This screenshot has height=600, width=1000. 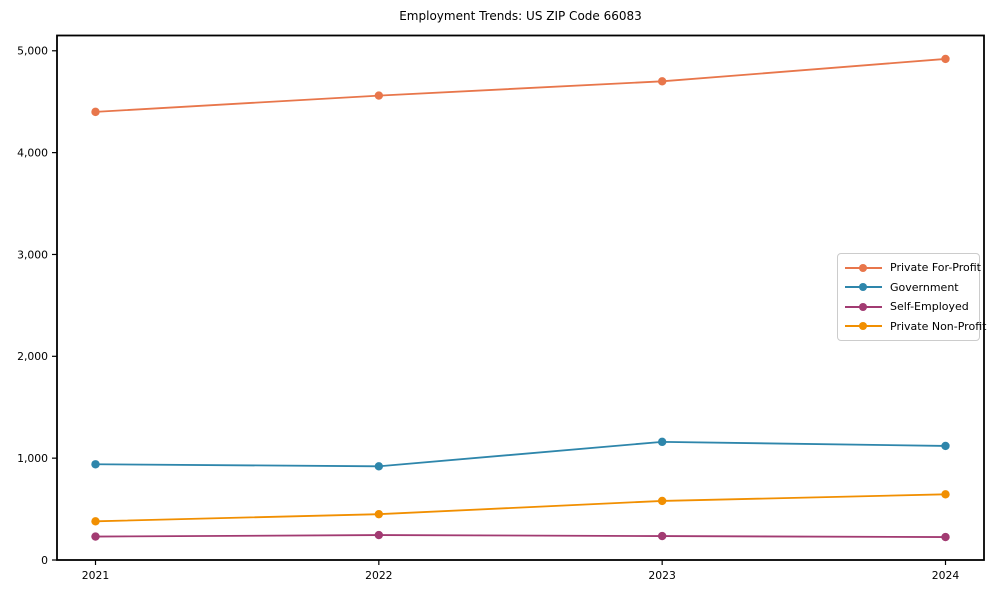 I want to click on legend-label: Government, so click(x=924, y=287).